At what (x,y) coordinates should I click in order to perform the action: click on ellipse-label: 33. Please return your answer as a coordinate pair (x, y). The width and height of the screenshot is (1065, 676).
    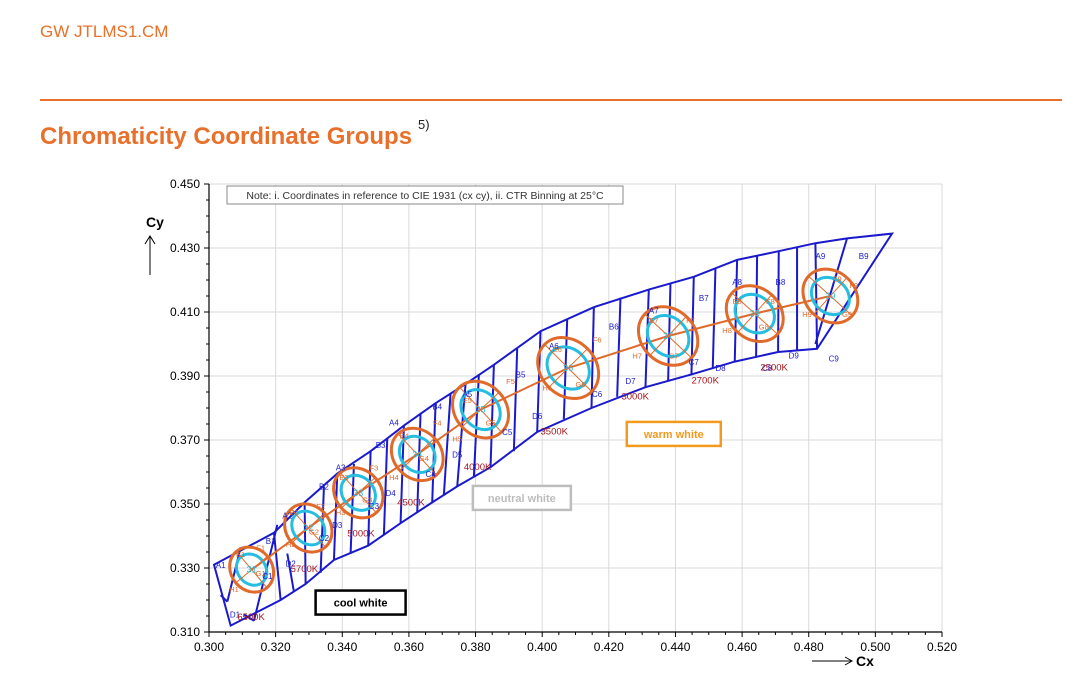
    Looking at the image, I should click on (358, 493).